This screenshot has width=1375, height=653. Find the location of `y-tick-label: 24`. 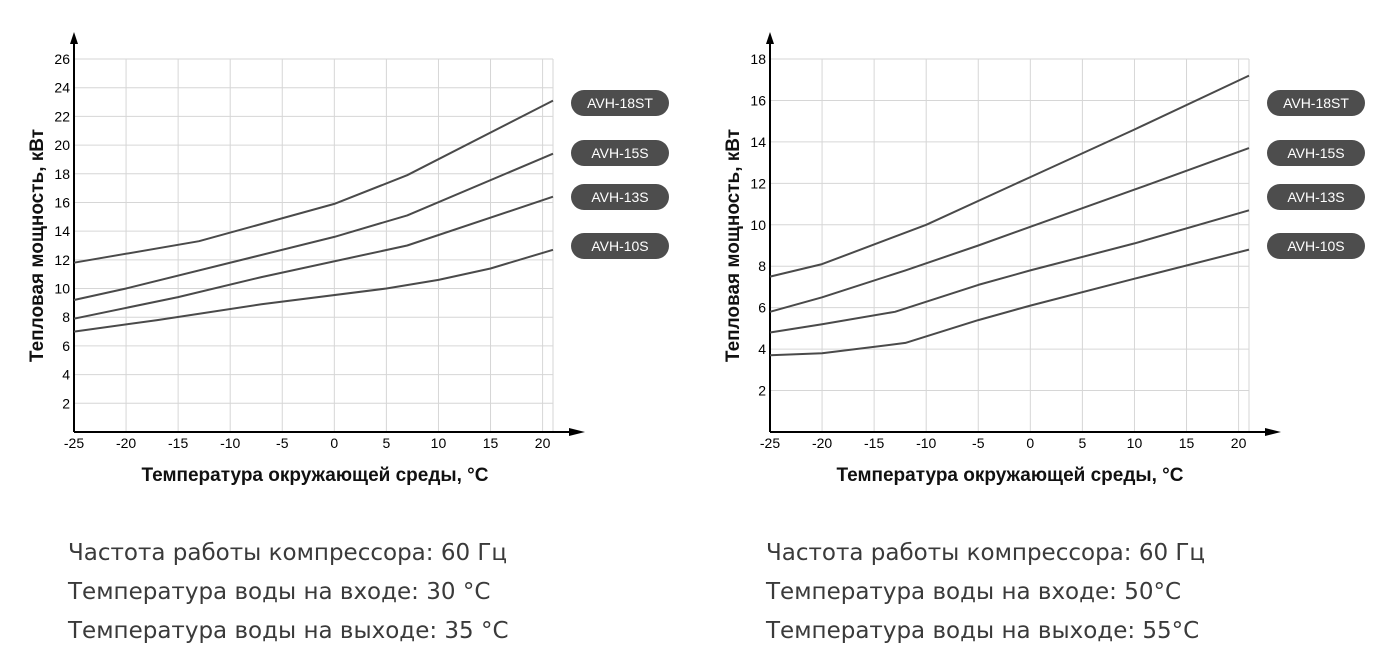

y-tick-label: 24 is located at coordinates (62, 88).